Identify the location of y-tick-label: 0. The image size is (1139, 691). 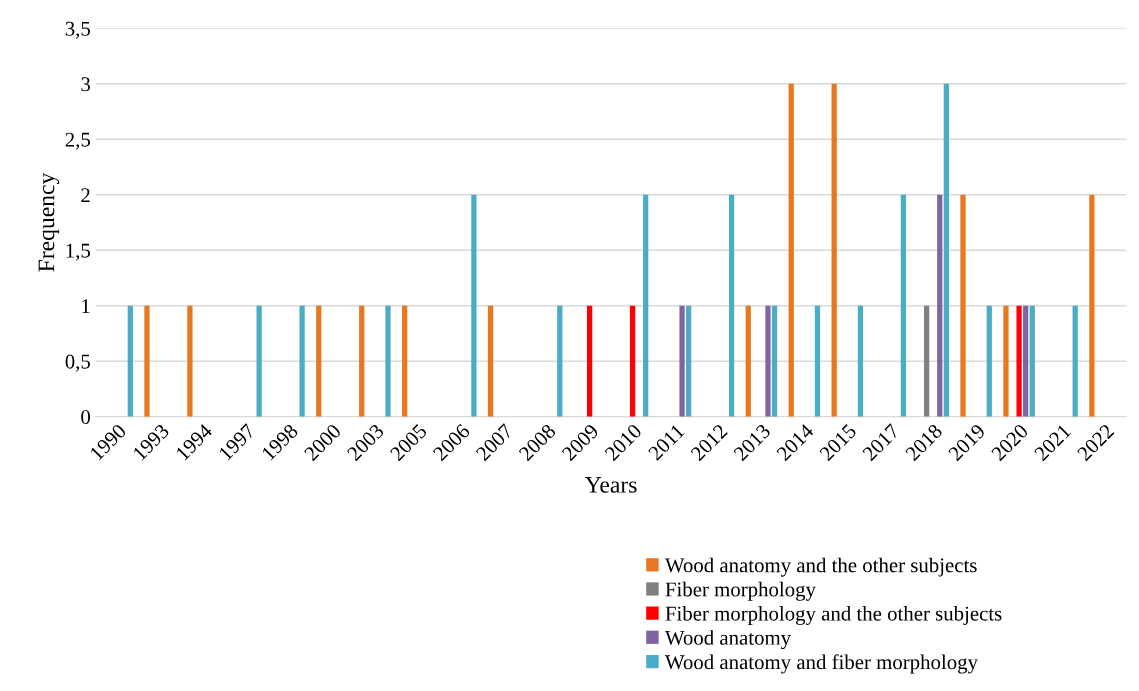
(86, 417).